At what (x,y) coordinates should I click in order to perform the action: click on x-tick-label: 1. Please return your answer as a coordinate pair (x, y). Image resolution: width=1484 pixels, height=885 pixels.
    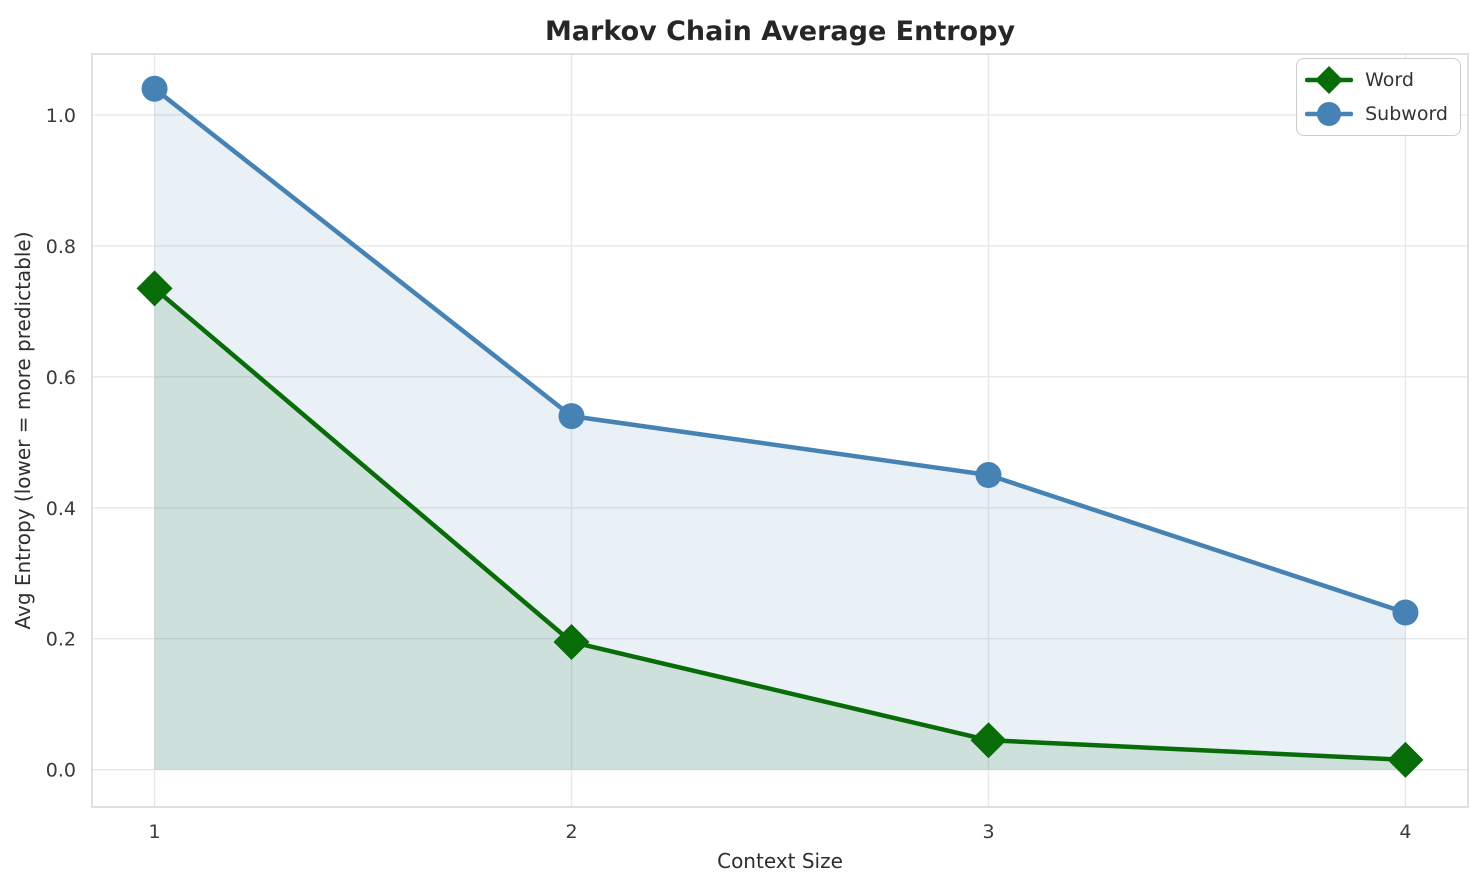
    Looking at the image, I should click on (154, 832).